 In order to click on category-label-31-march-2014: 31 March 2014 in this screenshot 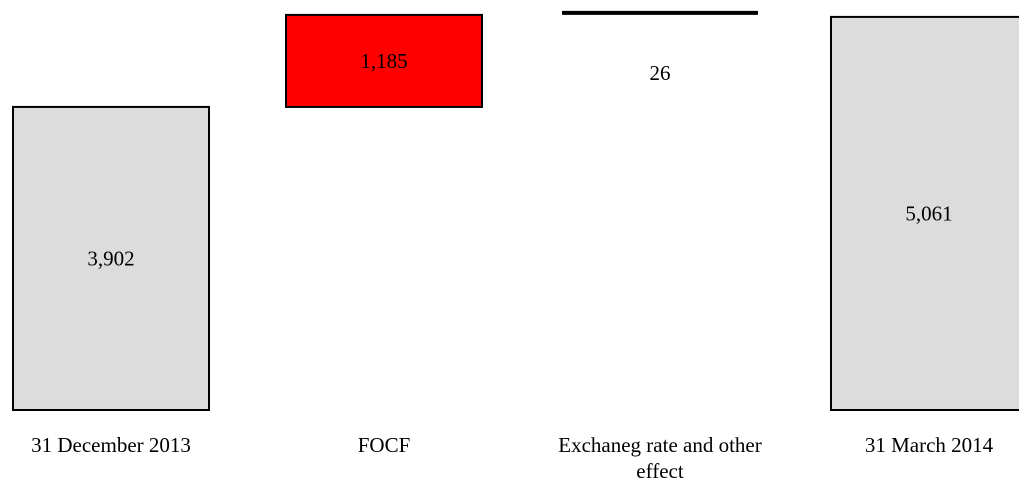, I will do `click(929, 445)`.